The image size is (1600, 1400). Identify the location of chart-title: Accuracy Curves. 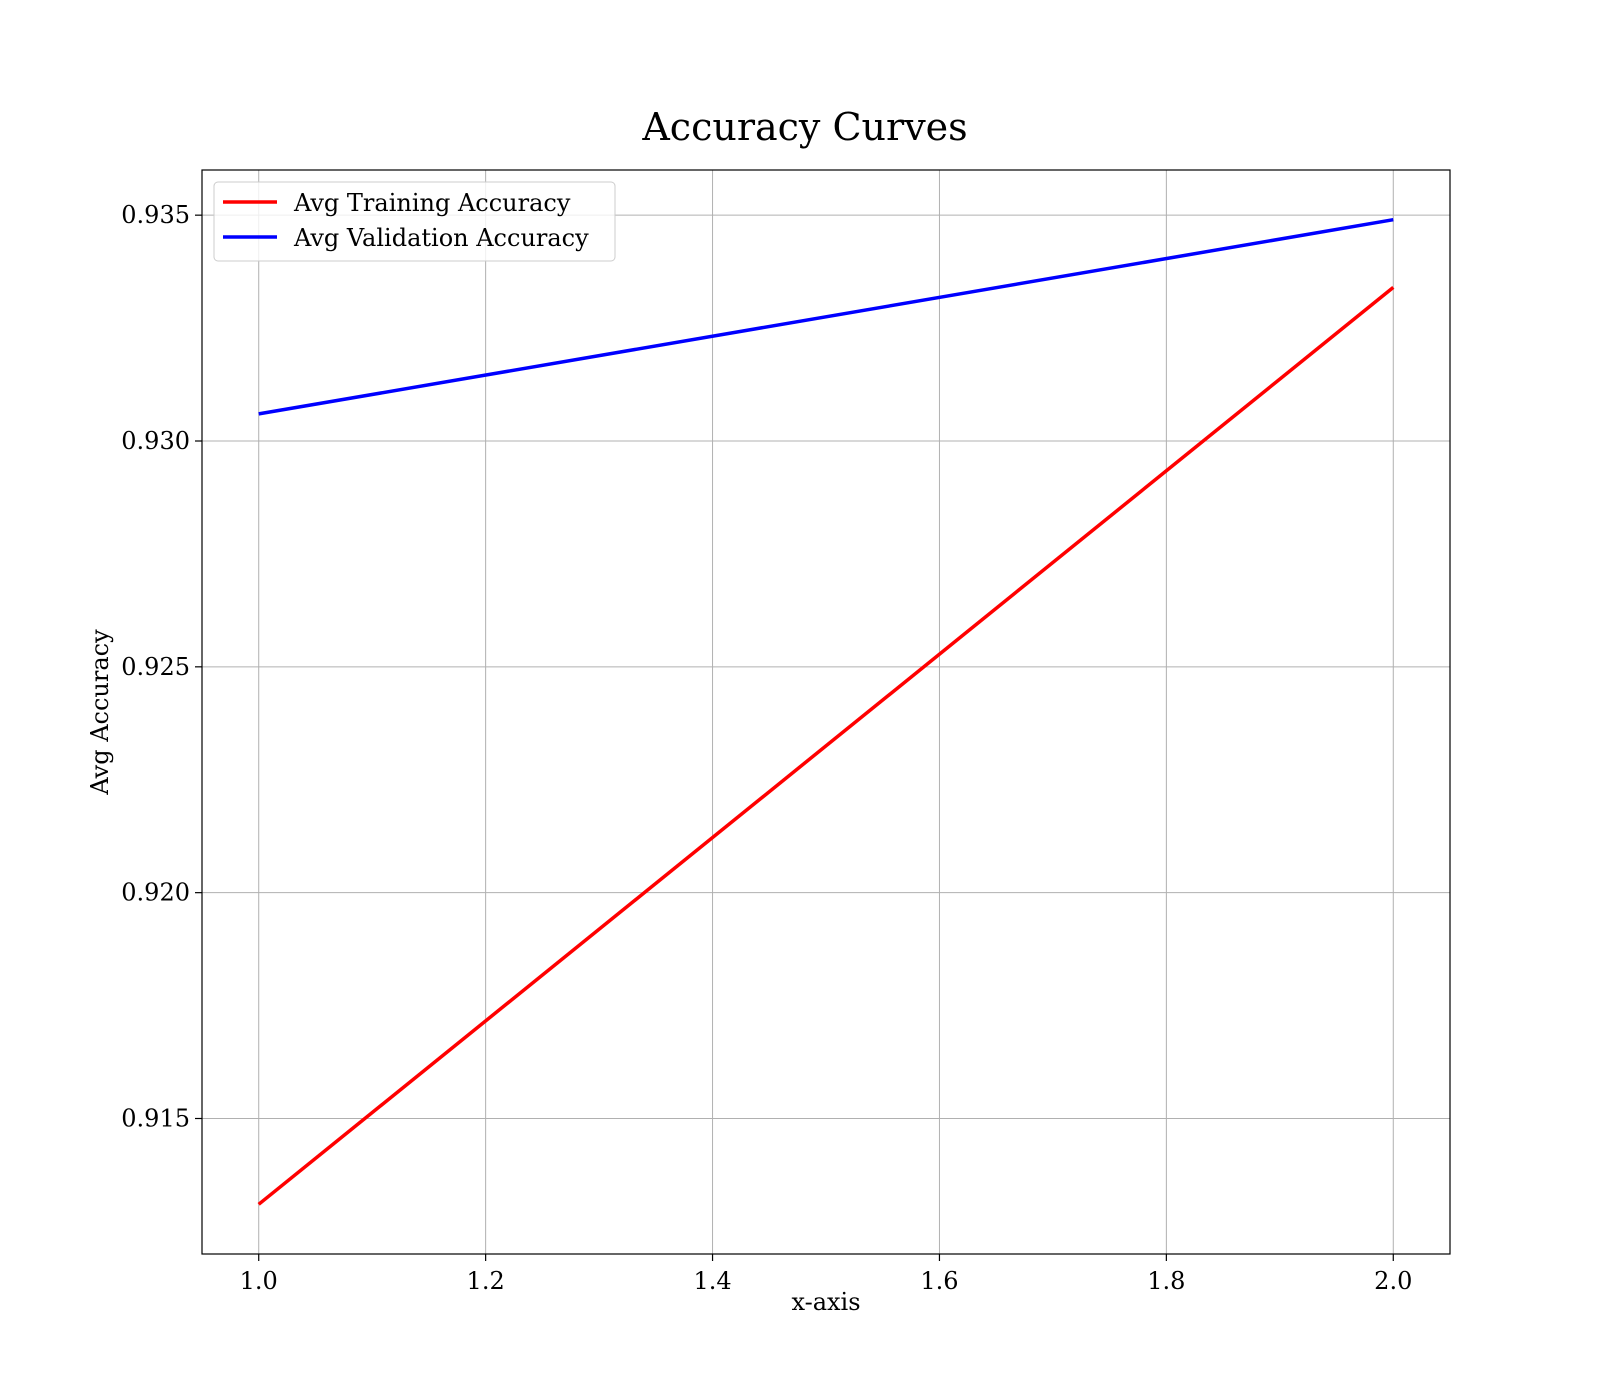
(804, 127).